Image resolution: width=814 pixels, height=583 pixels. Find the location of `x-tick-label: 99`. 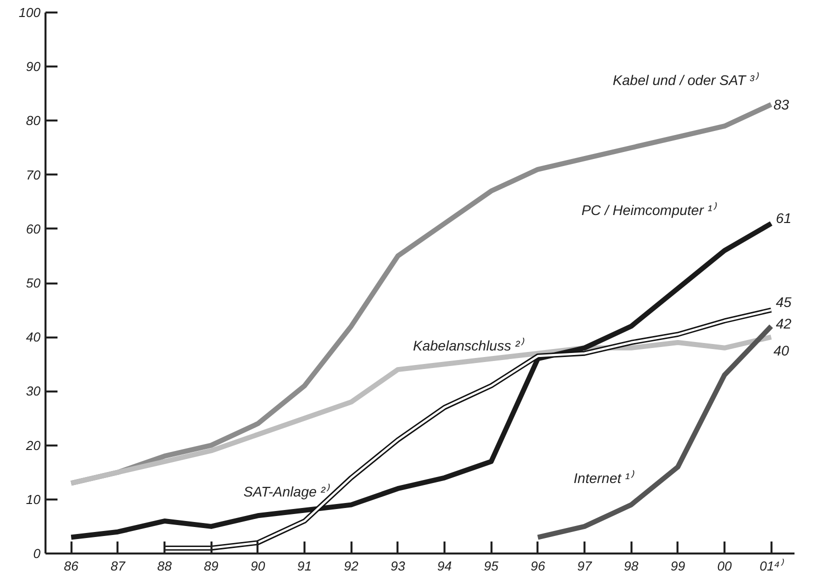

x-tick-label: 99 is located at coordinates (678, 566).